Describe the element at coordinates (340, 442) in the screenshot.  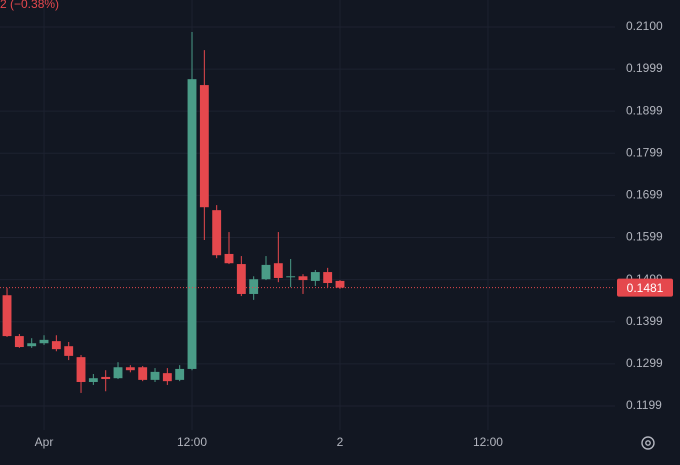
I see `x-tick-label: 2` at that location.